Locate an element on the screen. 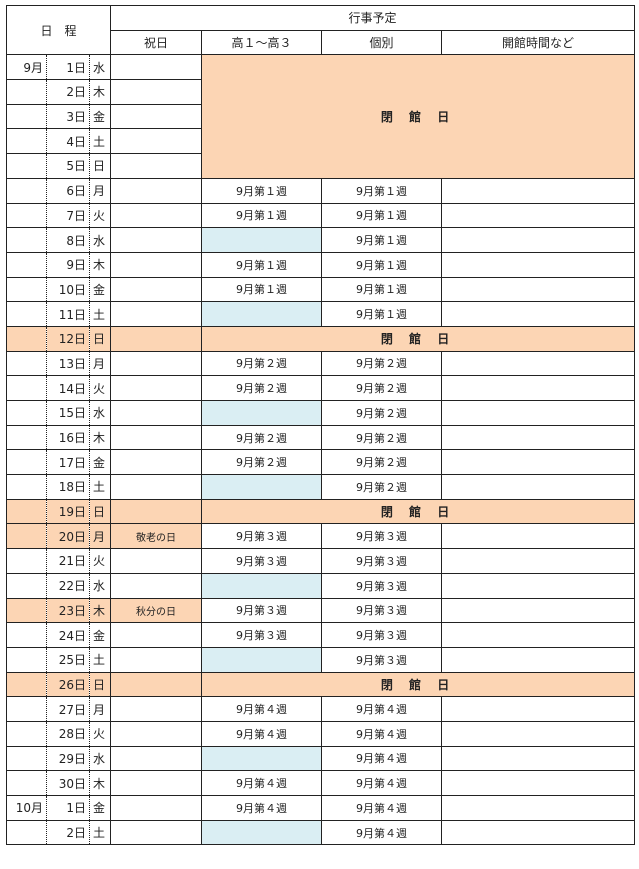 This screenshot has width=639, height=869. closed-day-label: 閉 館 日 is located at coordinates (418, 684).